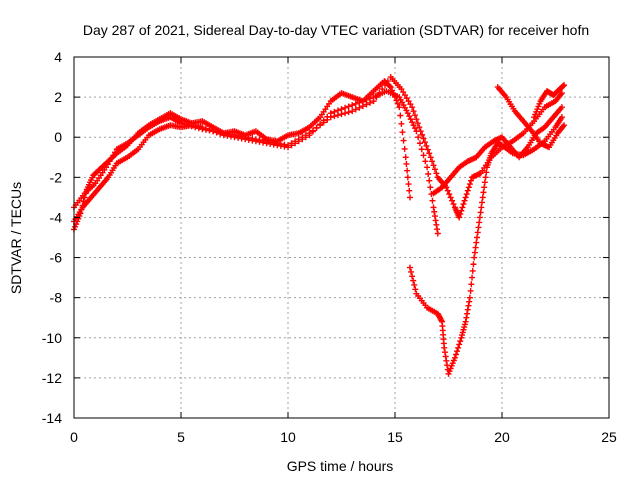 This screenshot has width=640, height=480. I want to click on series-track-f, so click(531, 117).